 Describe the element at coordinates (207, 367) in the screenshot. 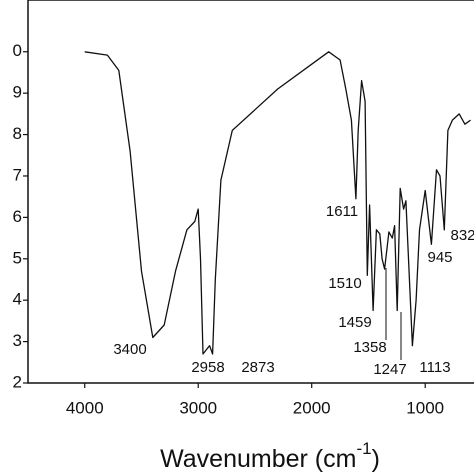

I see `peak-label: 2958` at that location.